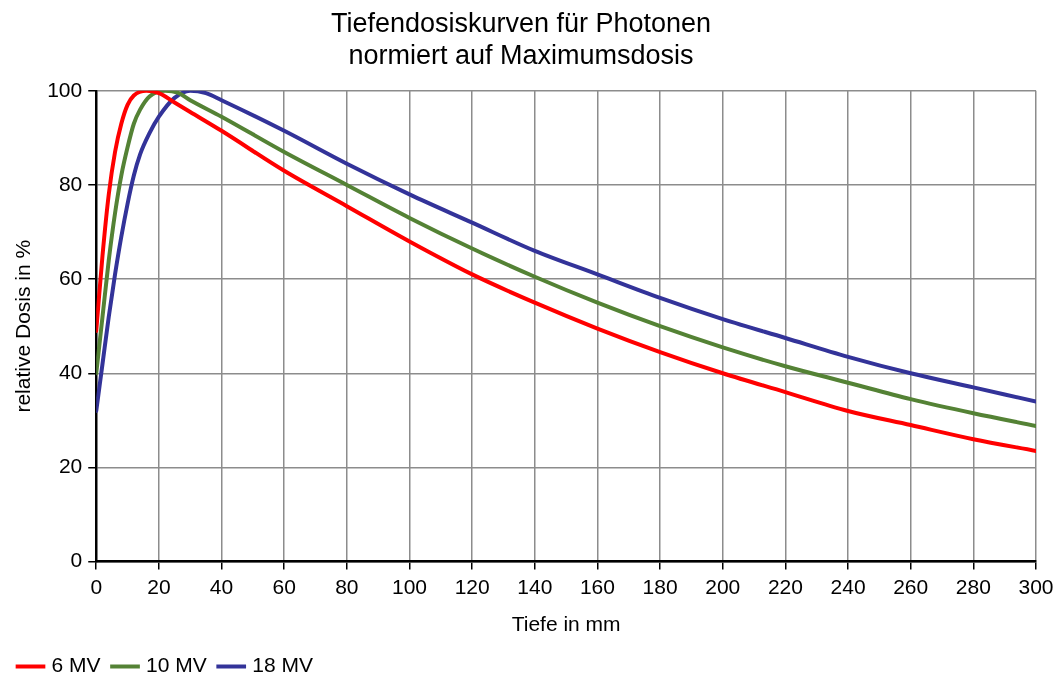  What do you see at coordinates (472, 586) in the screenshot?
I see `x-tick-label: 120` at bounding box center [472, 586].